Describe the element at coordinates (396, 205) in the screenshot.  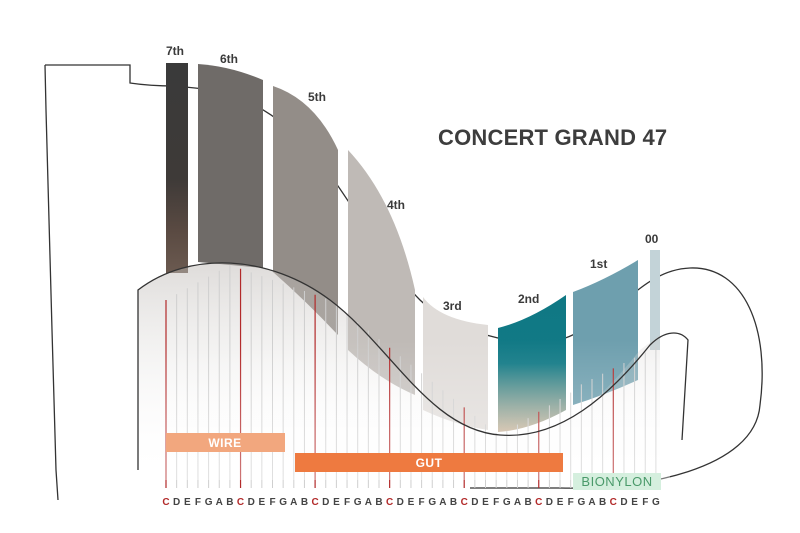
I see `octave-label-4th: 4th` at that location.